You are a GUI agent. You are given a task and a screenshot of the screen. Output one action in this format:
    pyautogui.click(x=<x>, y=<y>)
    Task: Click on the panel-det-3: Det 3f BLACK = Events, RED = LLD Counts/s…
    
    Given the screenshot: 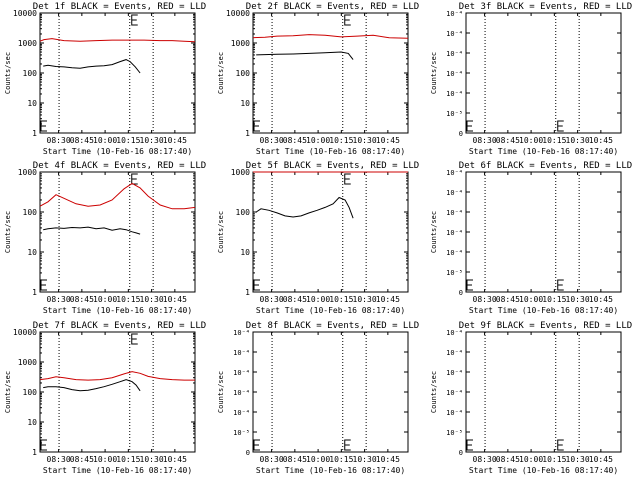 What is the action you would take?
    pyautogui.click(x=531, y=79)
    